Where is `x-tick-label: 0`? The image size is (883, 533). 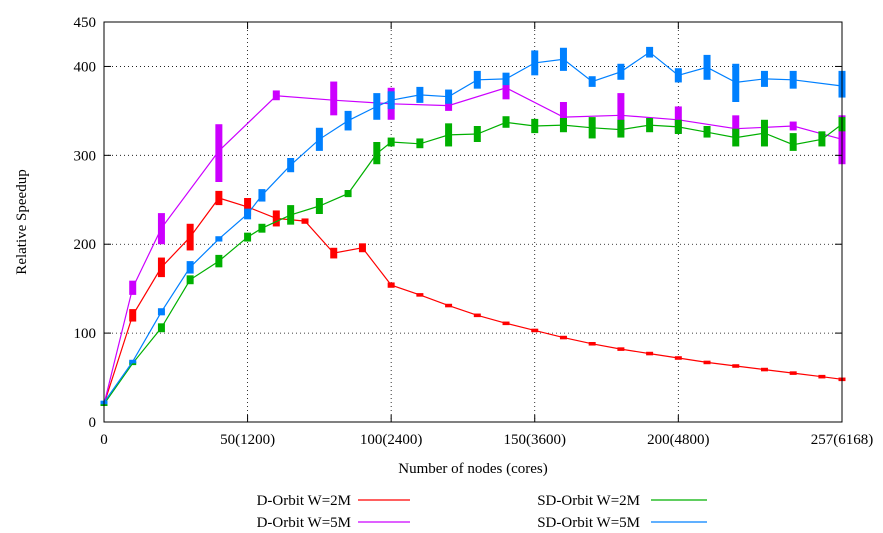
x-tick-label: 0 is located at coordinates (104, 440).